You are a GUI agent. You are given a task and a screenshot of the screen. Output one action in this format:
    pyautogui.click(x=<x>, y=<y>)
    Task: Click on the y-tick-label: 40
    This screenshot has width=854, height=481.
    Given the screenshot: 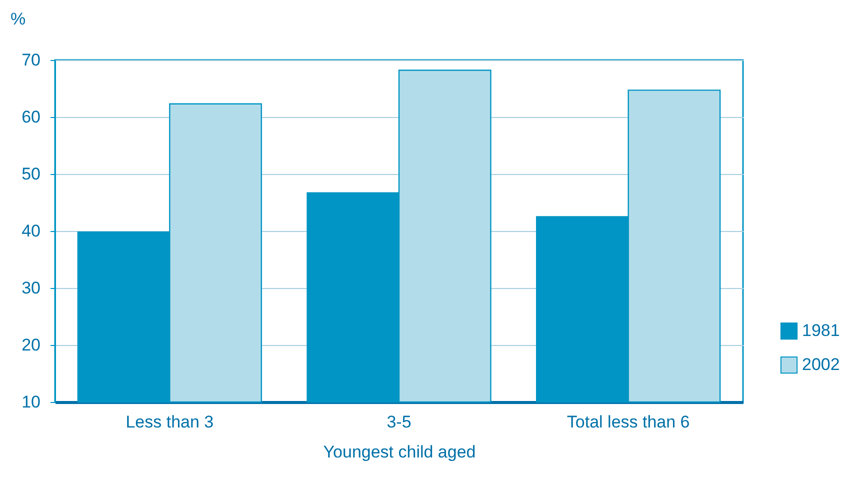 What is the action you would take?
    pyautogui.click(x=31, y=231)
    